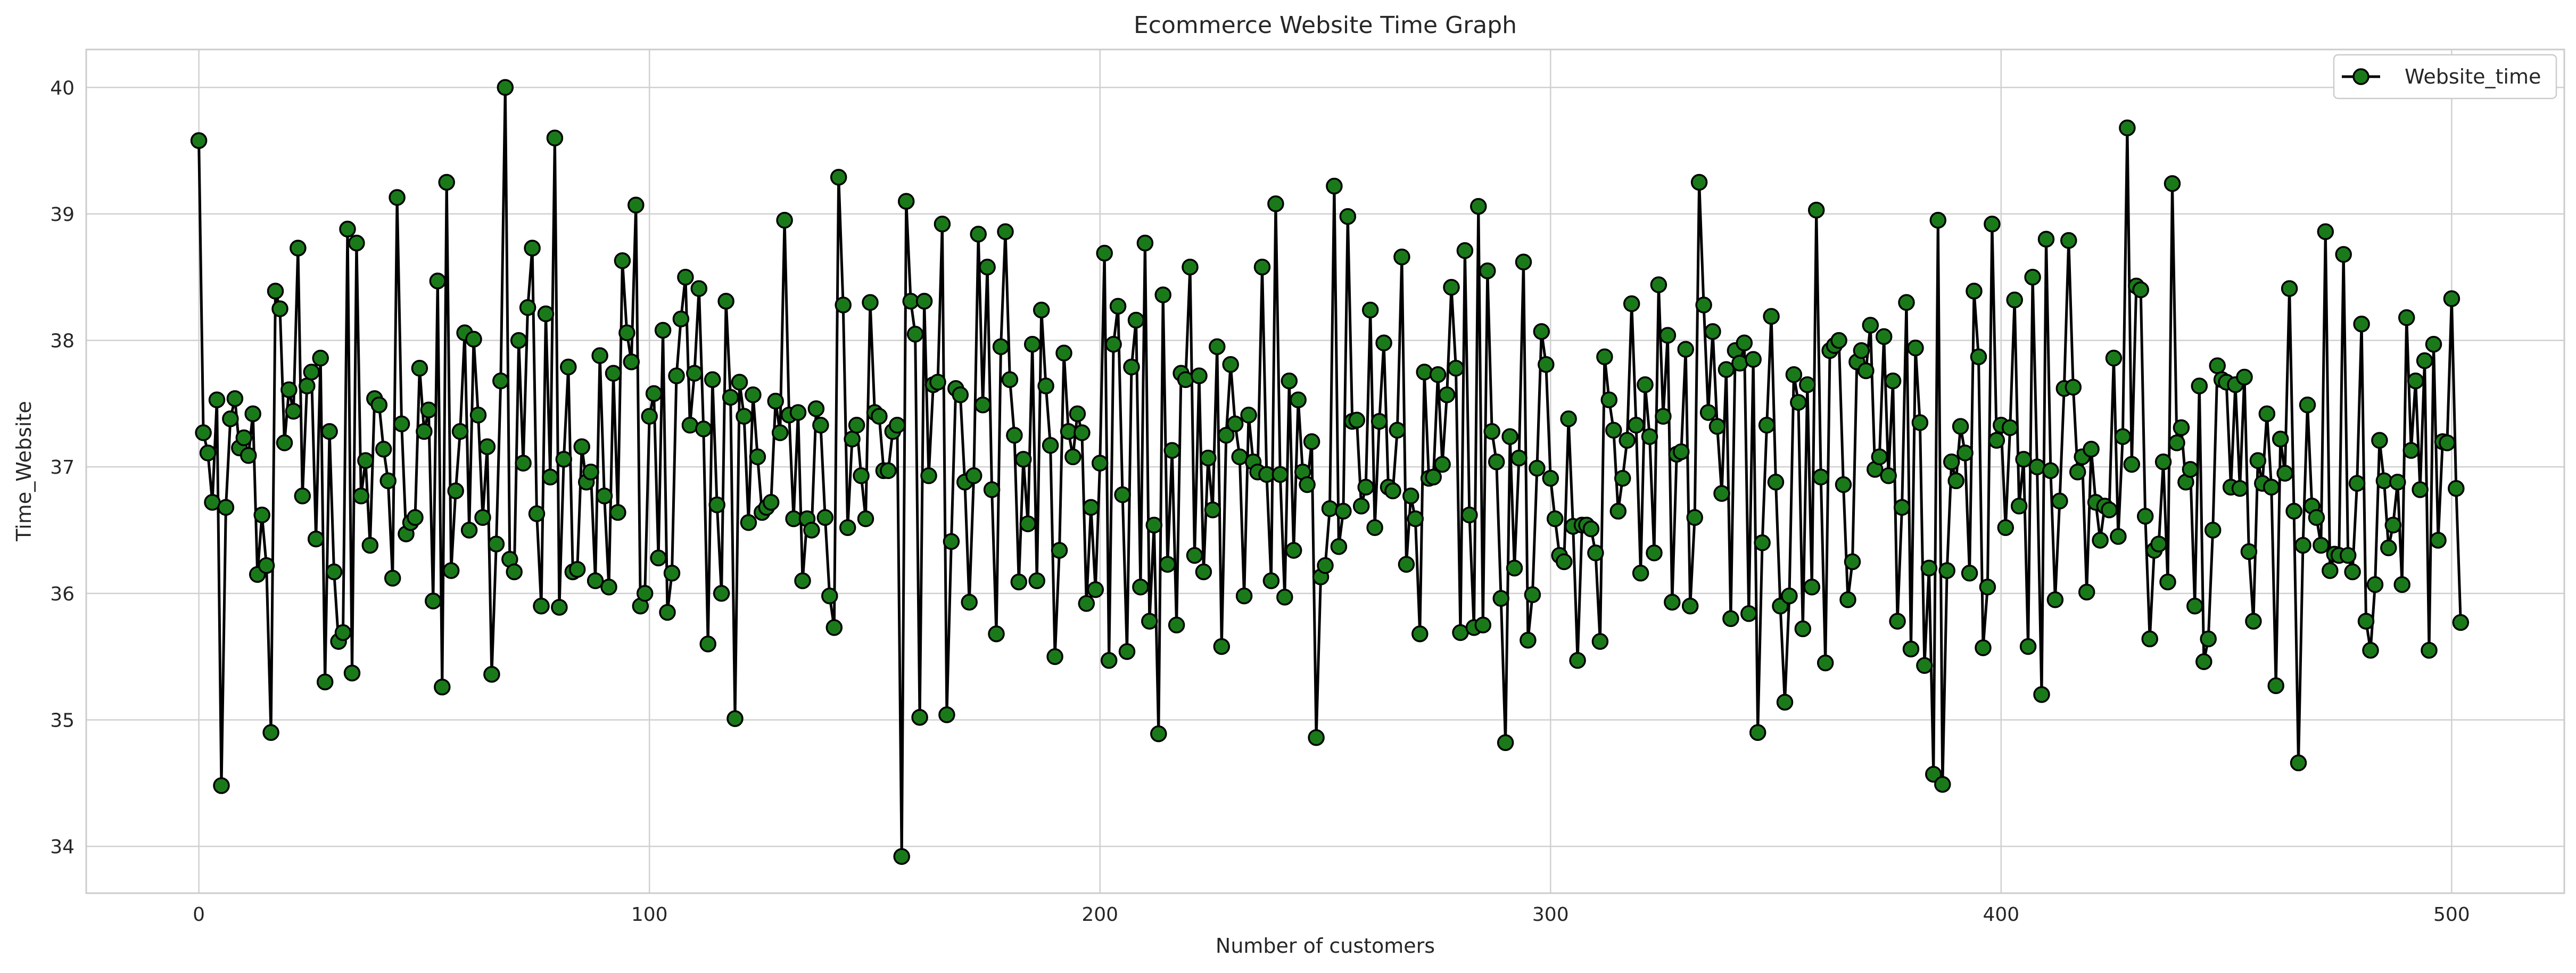 The width and height of the screenshot is (2576, 973). Describe the element at coordinates (24, 471) in the screenshot. I see `y-axis-label: Time_Website` at that location.